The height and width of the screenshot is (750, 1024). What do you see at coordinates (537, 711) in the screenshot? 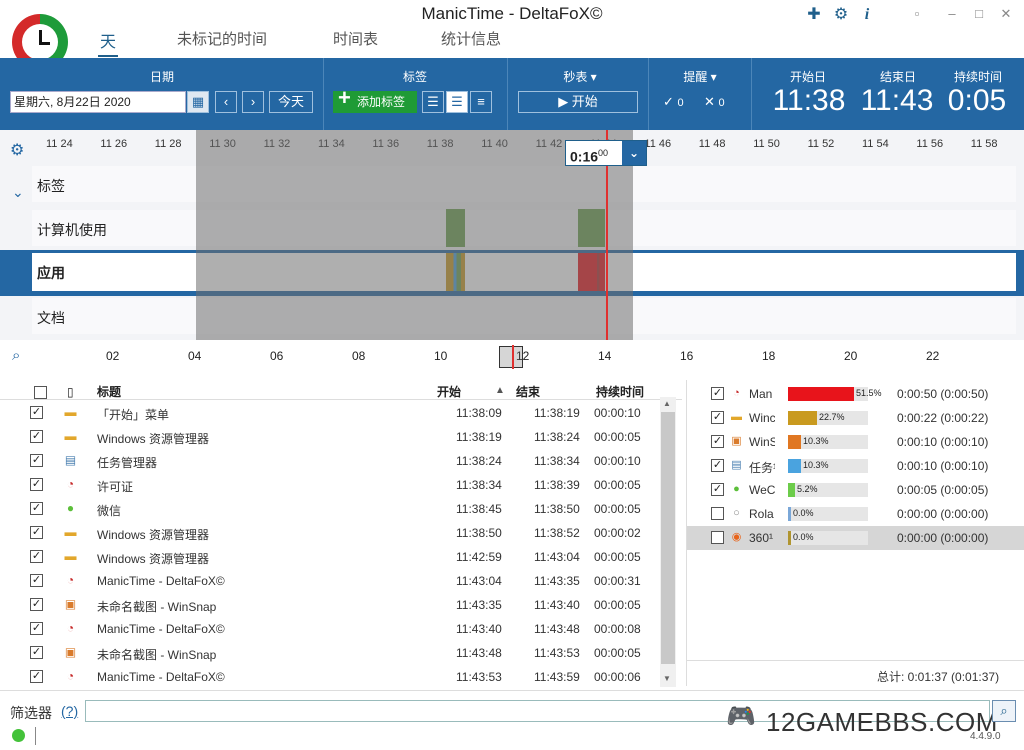
I see `filter-input` at bounding box center [537, 711].